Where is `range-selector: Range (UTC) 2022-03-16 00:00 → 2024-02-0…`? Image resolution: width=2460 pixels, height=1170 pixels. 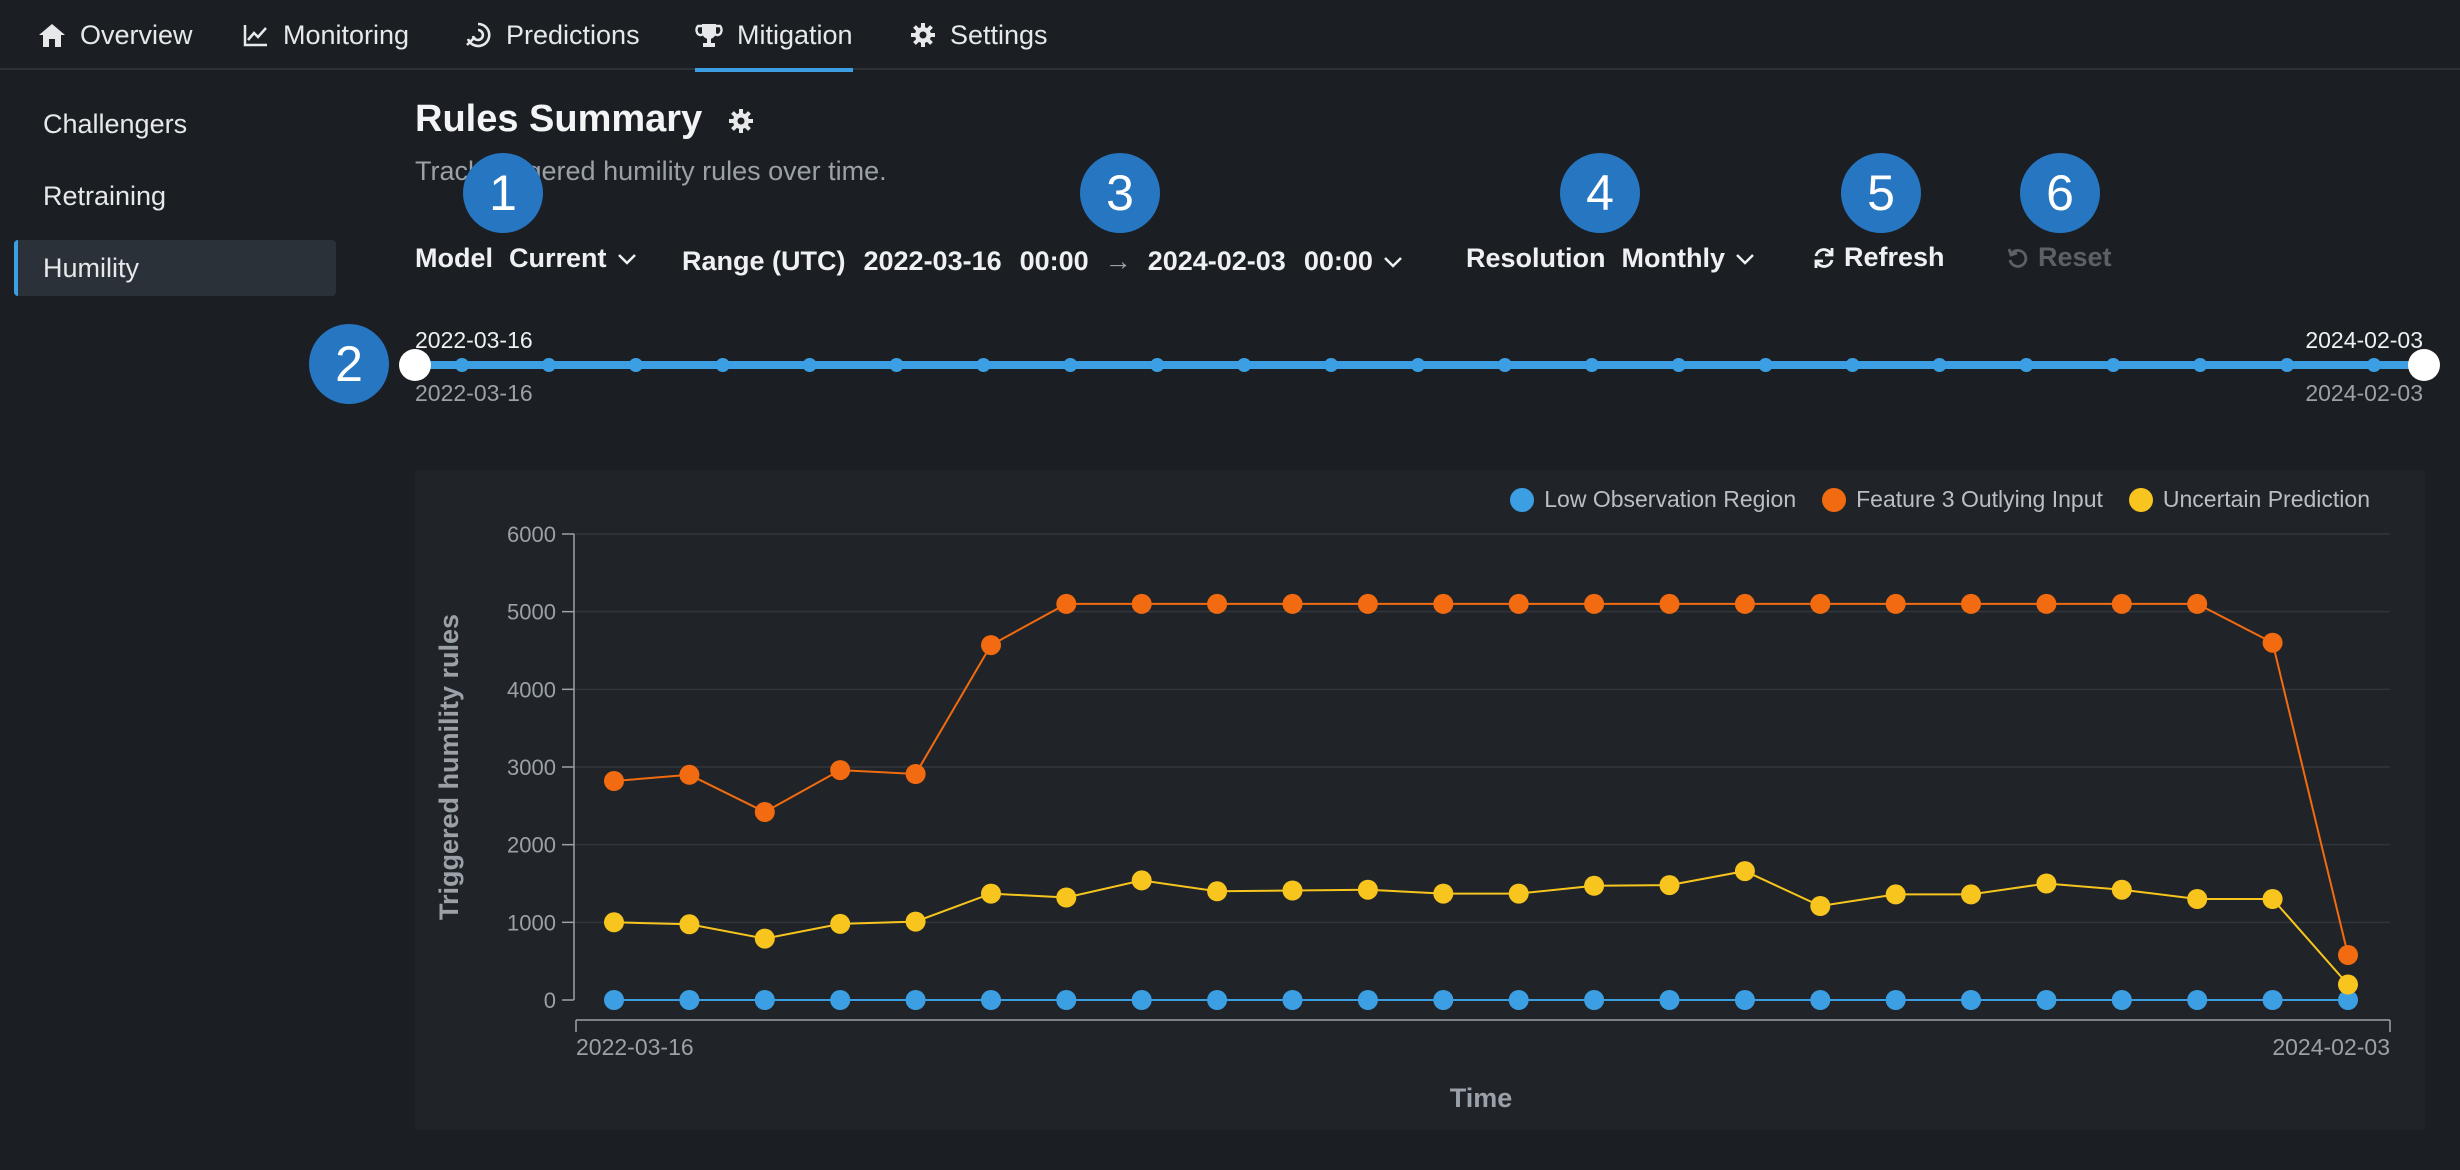
range-selector: Range (UTC) 2022-03-16 00:00 → 2024-02-0… is located at coordinates (1042, 261).